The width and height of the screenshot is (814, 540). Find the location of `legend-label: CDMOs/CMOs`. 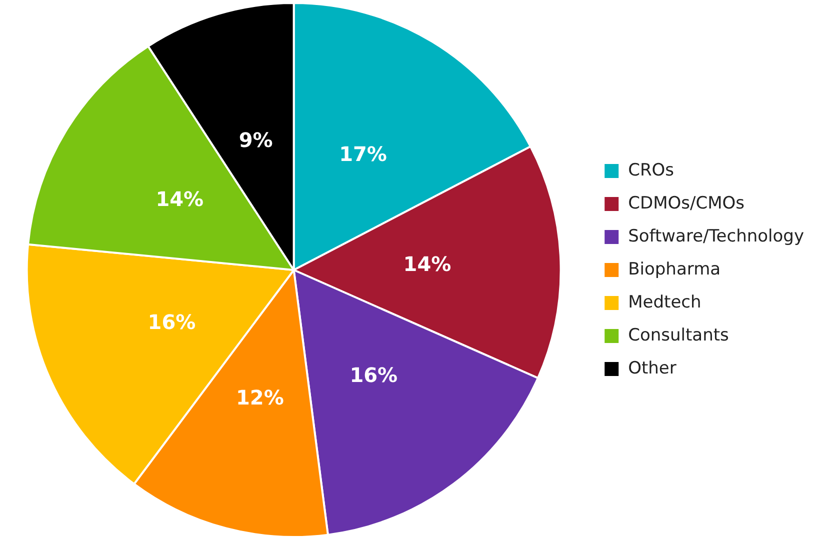

legend-label: CDMOs/CMOs is located at coordinates (686, 203).